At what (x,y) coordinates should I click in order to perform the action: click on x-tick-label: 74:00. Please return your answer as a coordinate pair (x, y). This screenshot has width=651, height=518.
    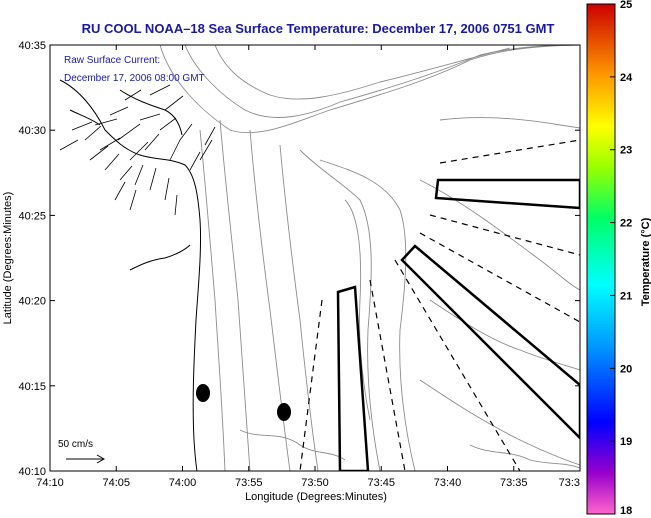
    Looking at the image, I should click on (183, 483).